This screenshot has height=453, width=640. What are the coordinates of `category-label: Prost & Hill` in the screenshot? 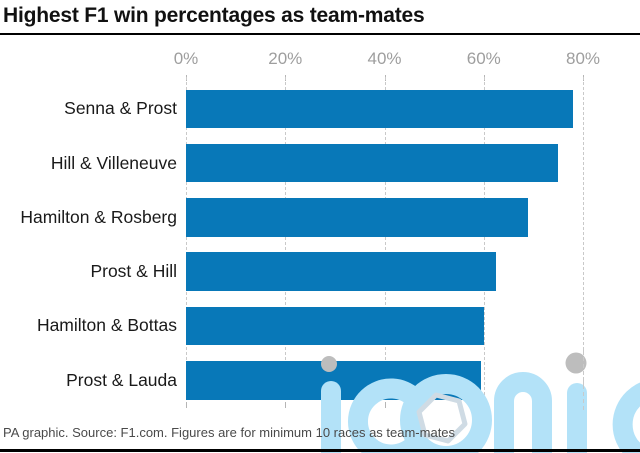 It's located at (133, 271).